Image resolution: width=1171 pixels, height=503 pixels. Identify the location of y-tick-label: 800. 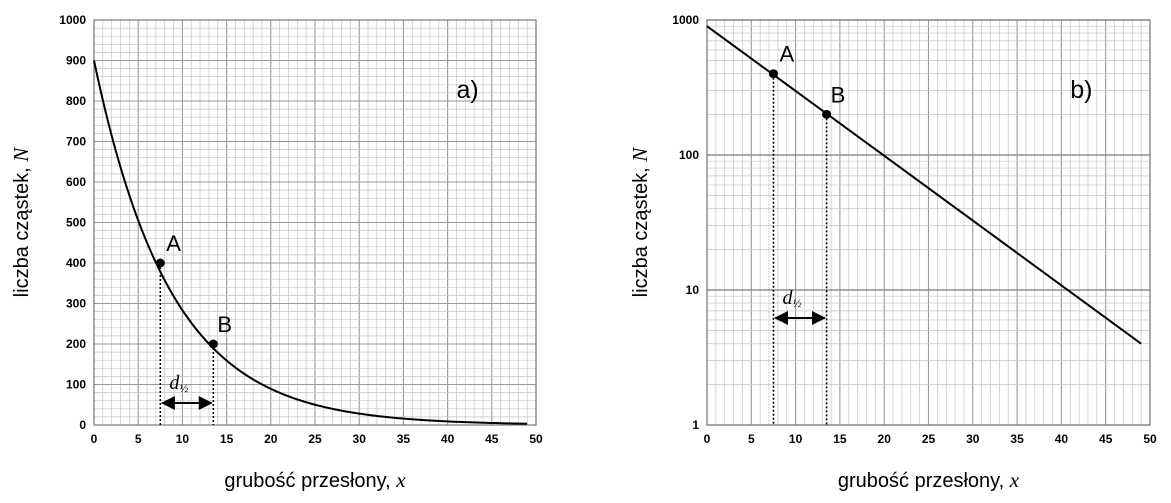
(76, 101).